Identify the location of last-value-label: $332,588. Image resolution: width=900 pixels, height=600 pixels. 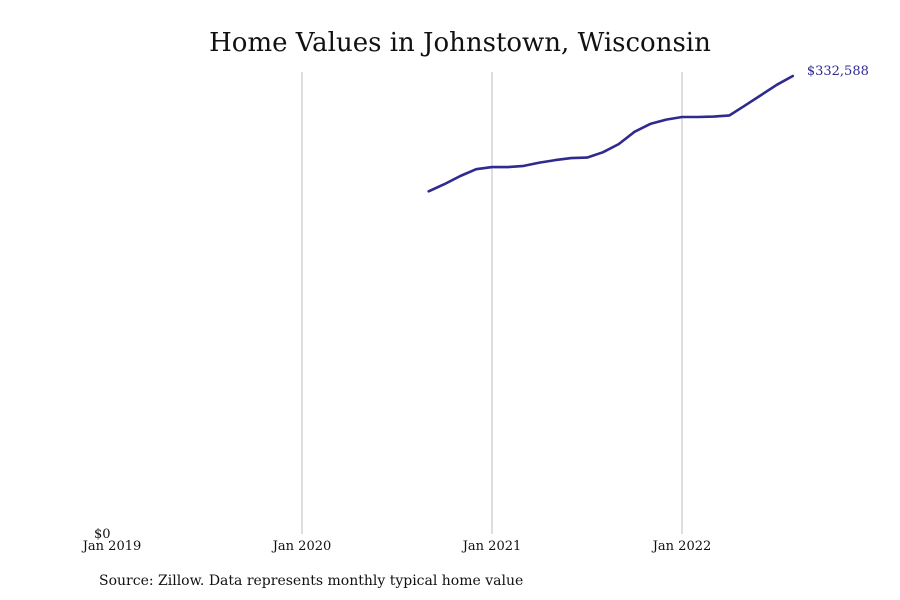
(838, 71).